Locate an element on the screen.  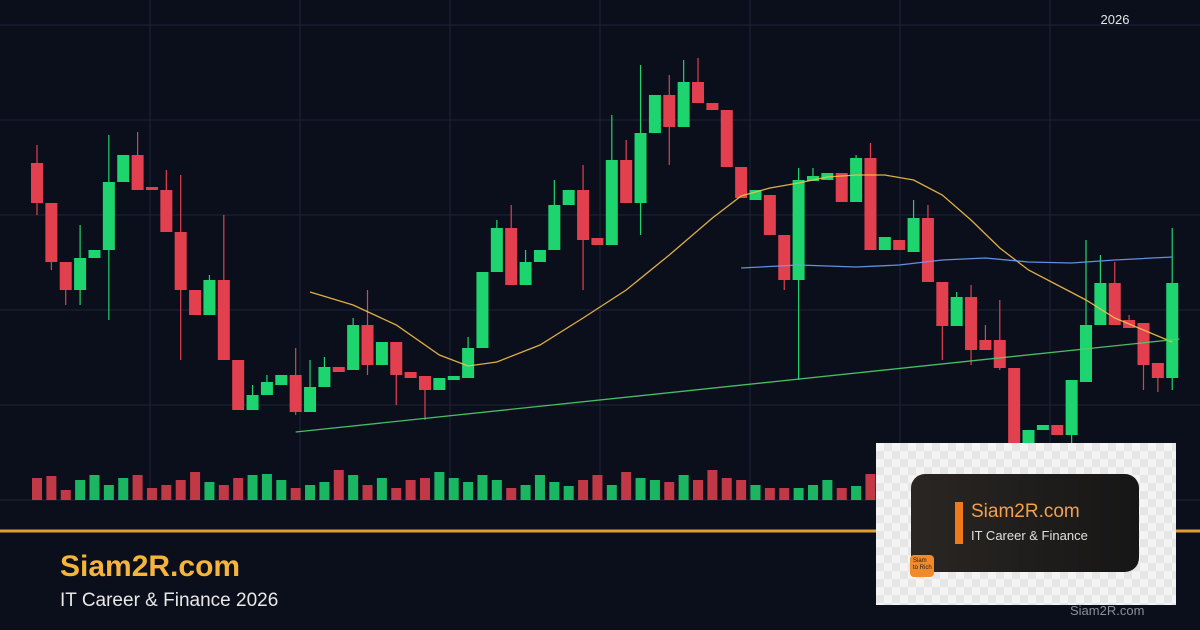
footer-title: Siam2R.com is located at coordinates (150, 566).